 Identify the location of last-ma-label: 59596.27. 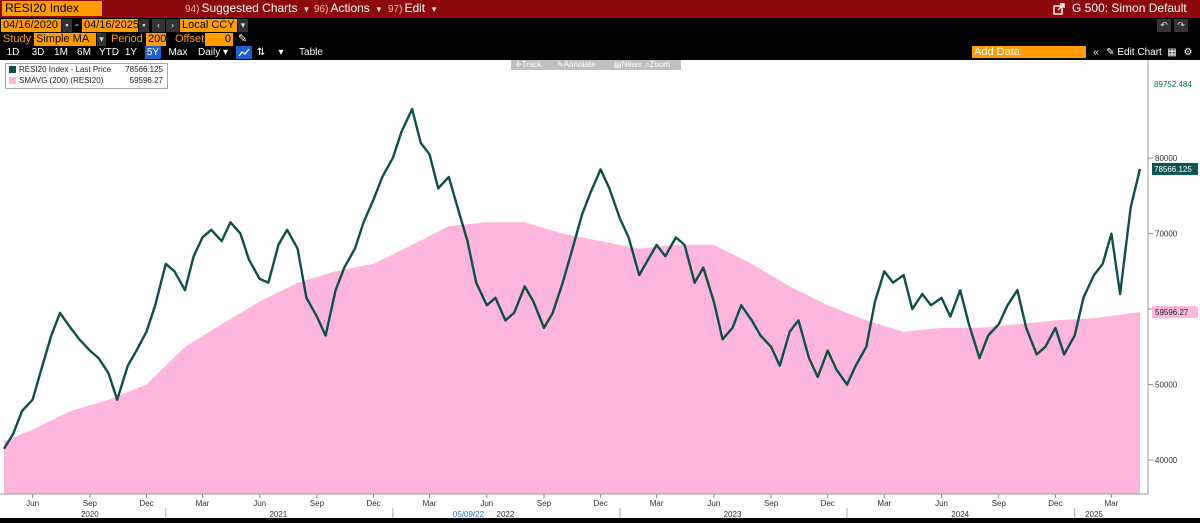
(1172, 312).